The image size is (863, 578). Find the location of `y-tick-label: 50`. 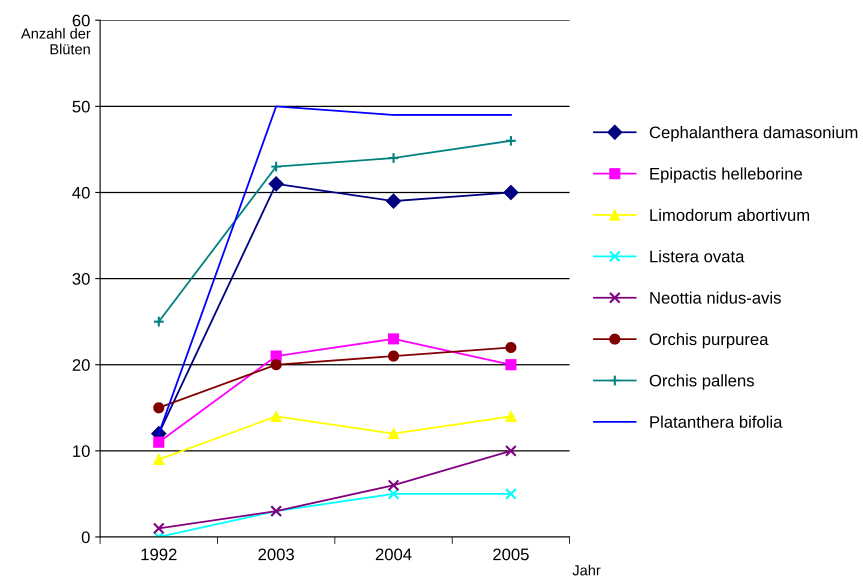

y-tick-label: 50 is located at coordinates (81, 106).